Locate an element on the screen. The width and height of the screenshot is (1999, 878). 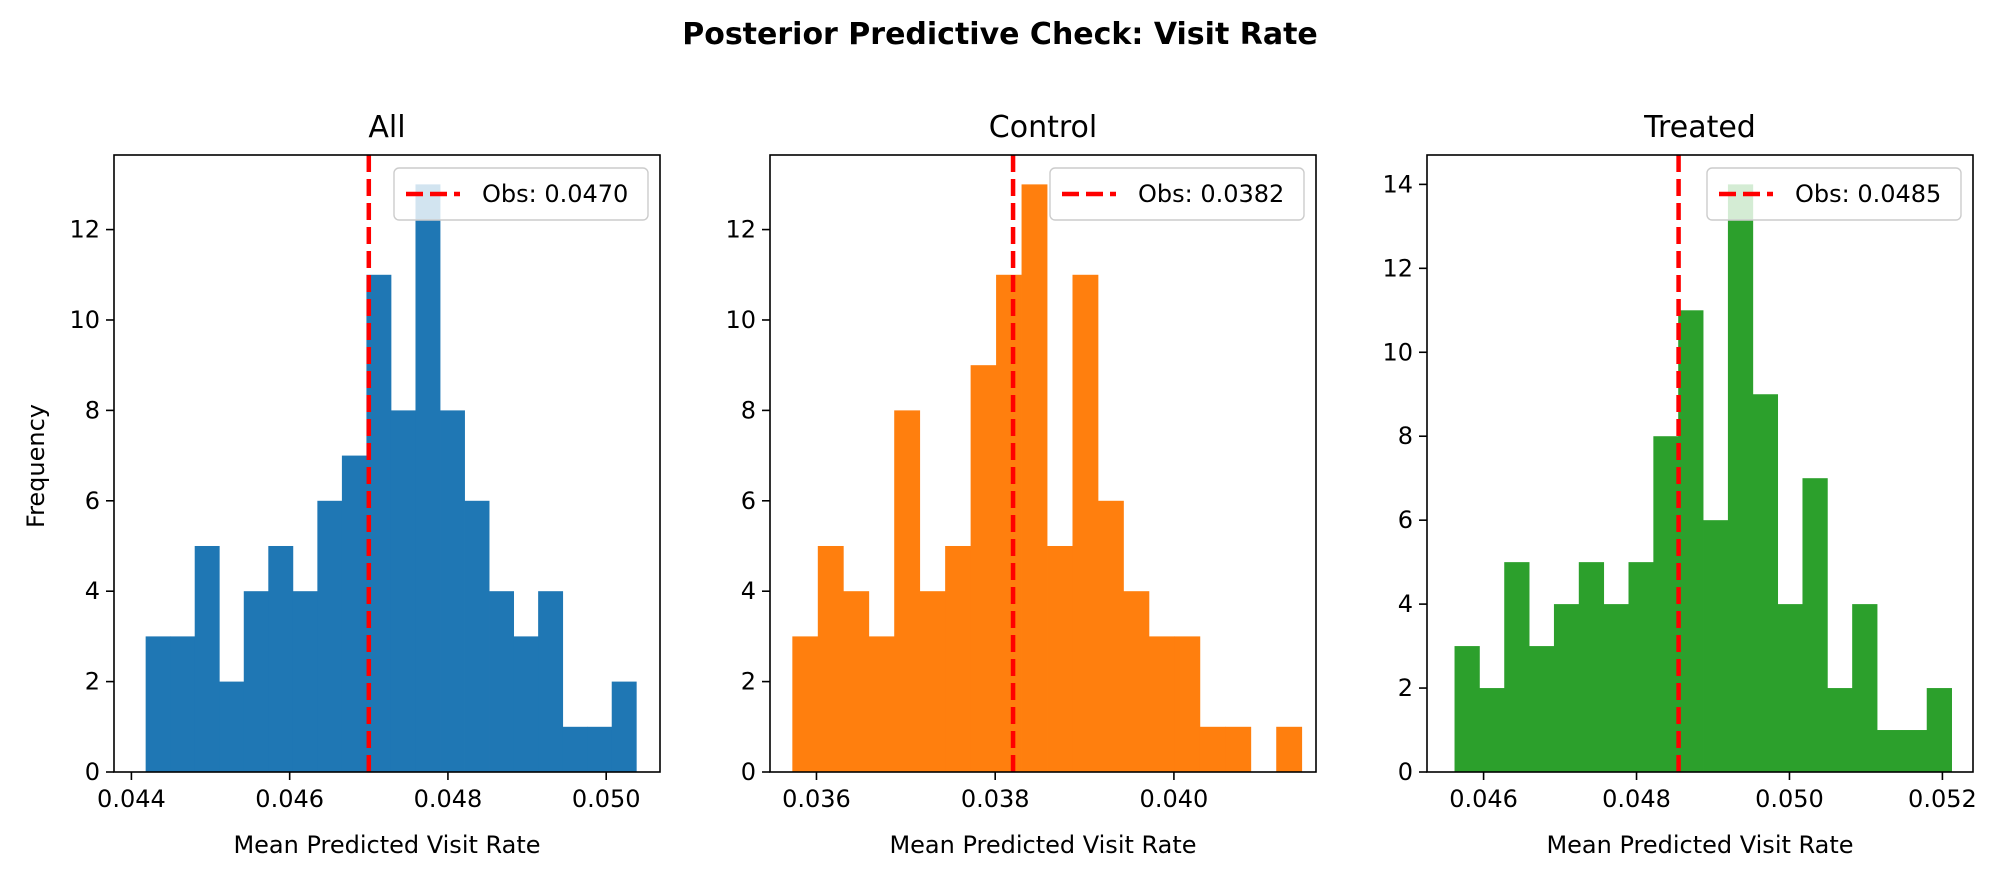
legend: Obs: 0.0470 is located at coordinates (521, 194).